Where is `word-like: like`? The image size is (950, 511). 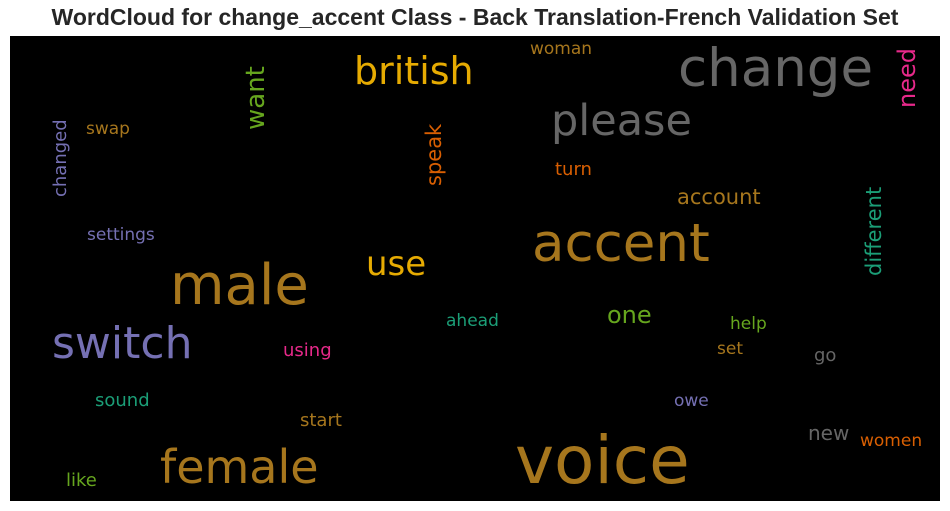 word-like: like is located at coordinates (81, 480).